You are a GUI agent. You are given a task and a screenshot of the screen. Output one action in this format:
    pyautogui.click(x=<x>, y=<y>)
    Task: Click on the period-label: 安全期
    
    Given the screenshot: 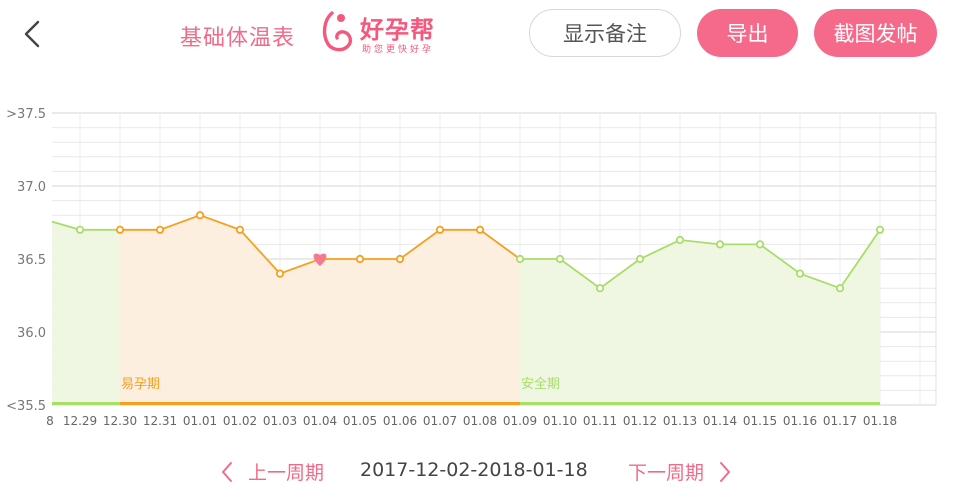 What is the action you would take?
    pyautogui.click(x=540, y=384)
    